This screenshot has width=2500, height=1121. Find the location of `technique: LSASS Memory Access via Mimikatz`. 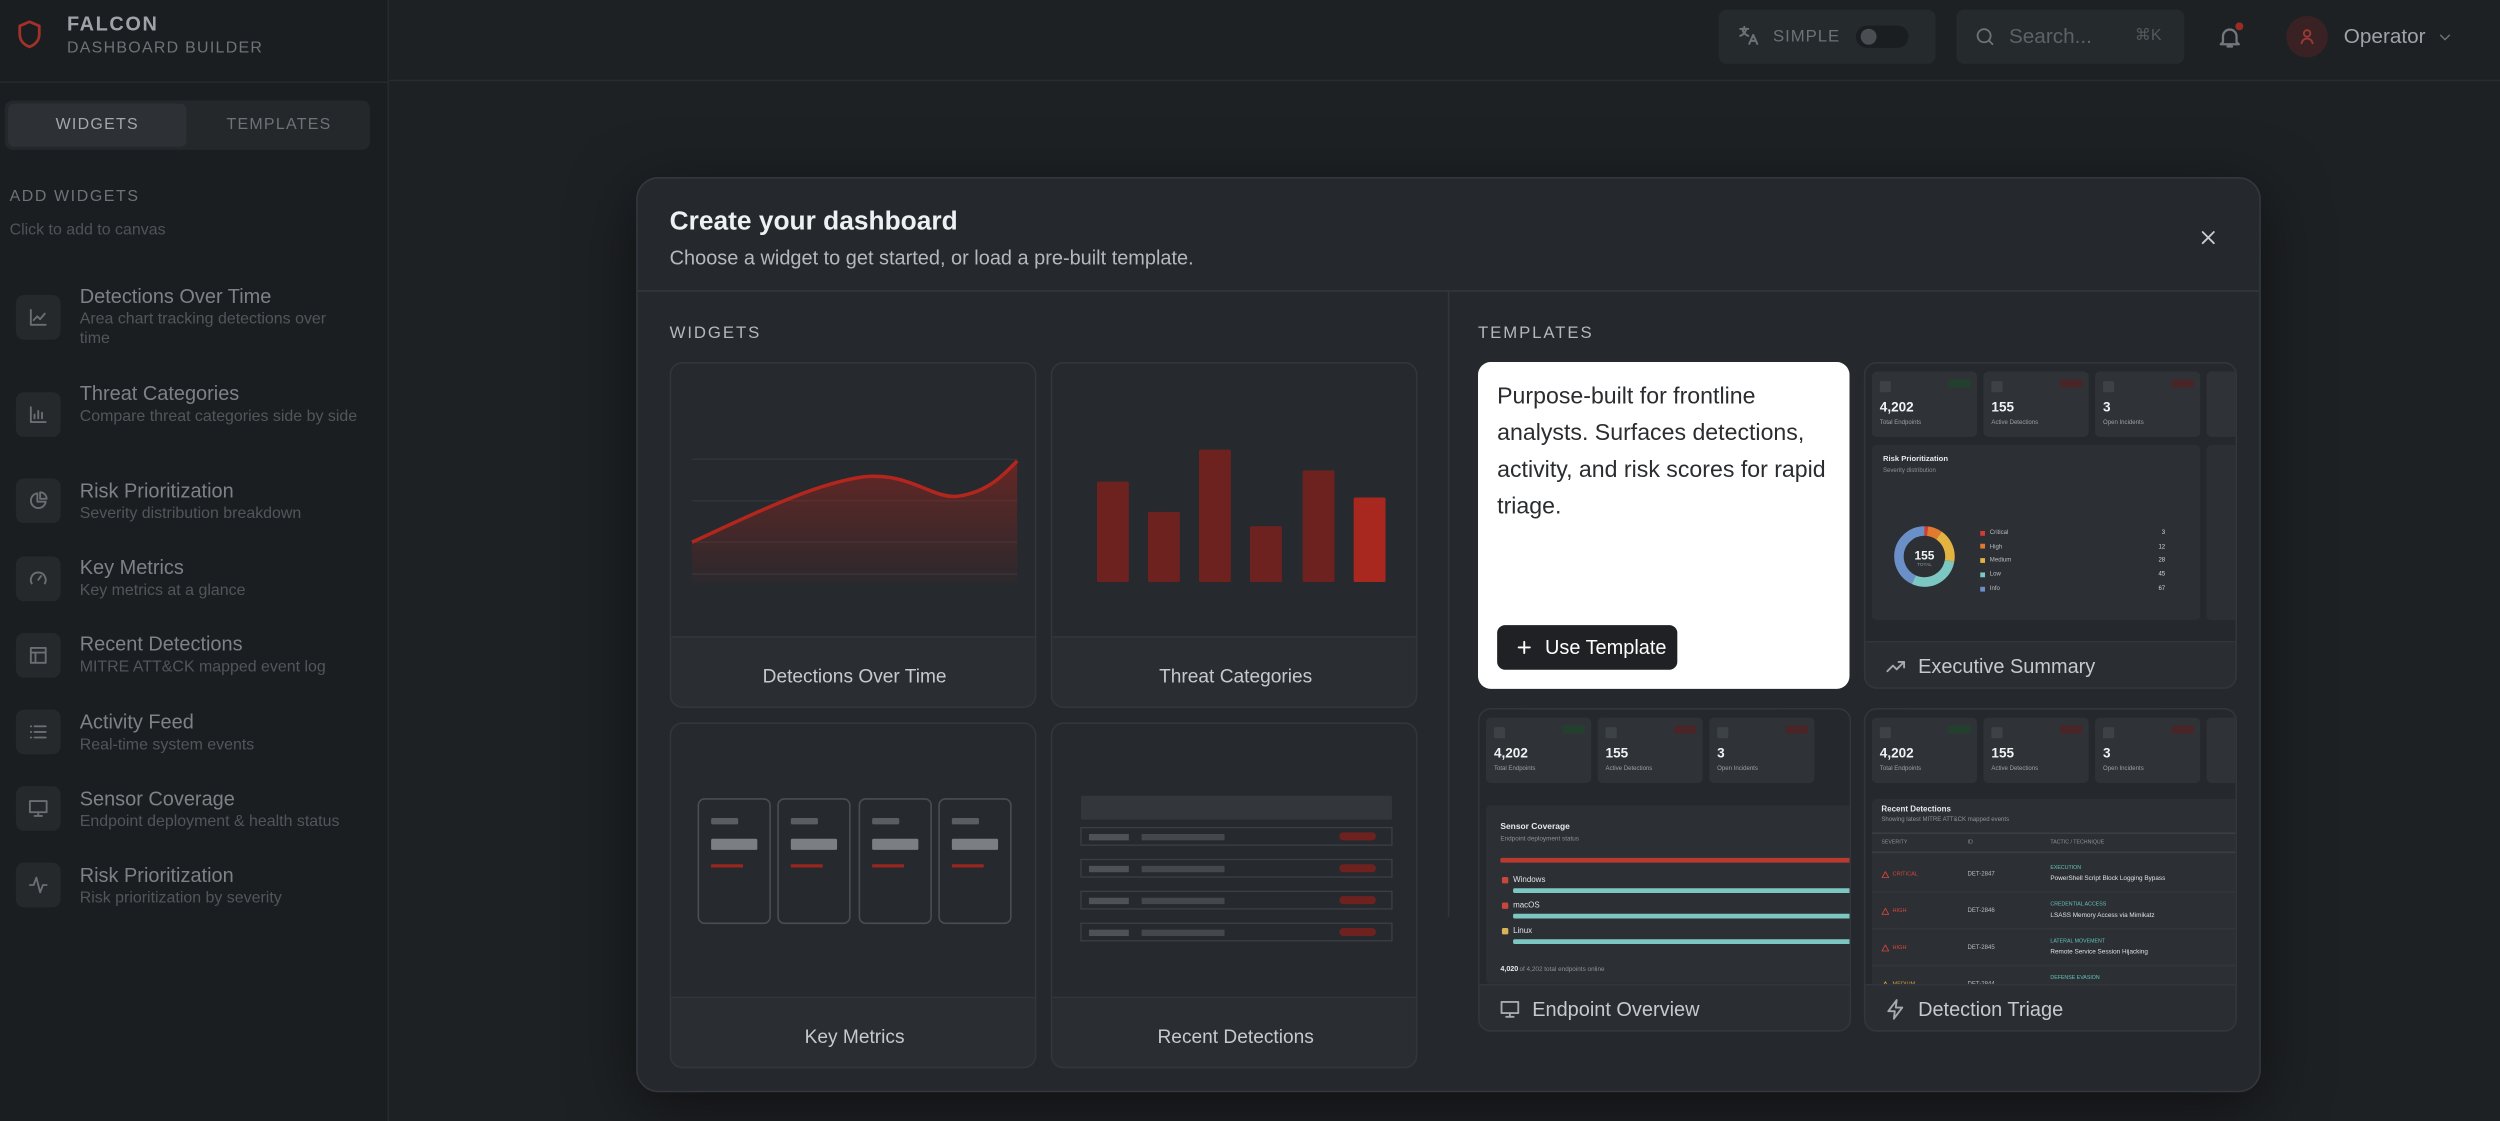

technique: LSASS Memory Access via Mimikatz is located at coordinates (2102, 913).